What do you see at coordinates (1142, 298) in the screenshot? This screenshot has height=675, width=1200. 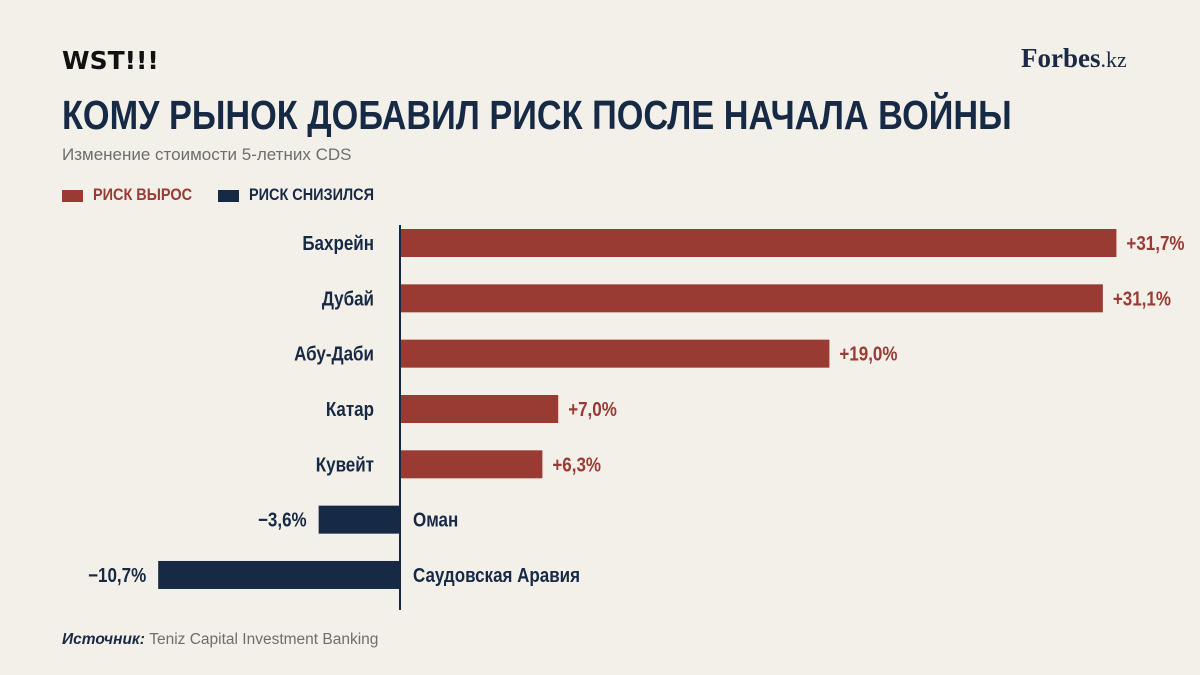 I see `value-label-2: +31,1%` at bounding box center [1142, 298].